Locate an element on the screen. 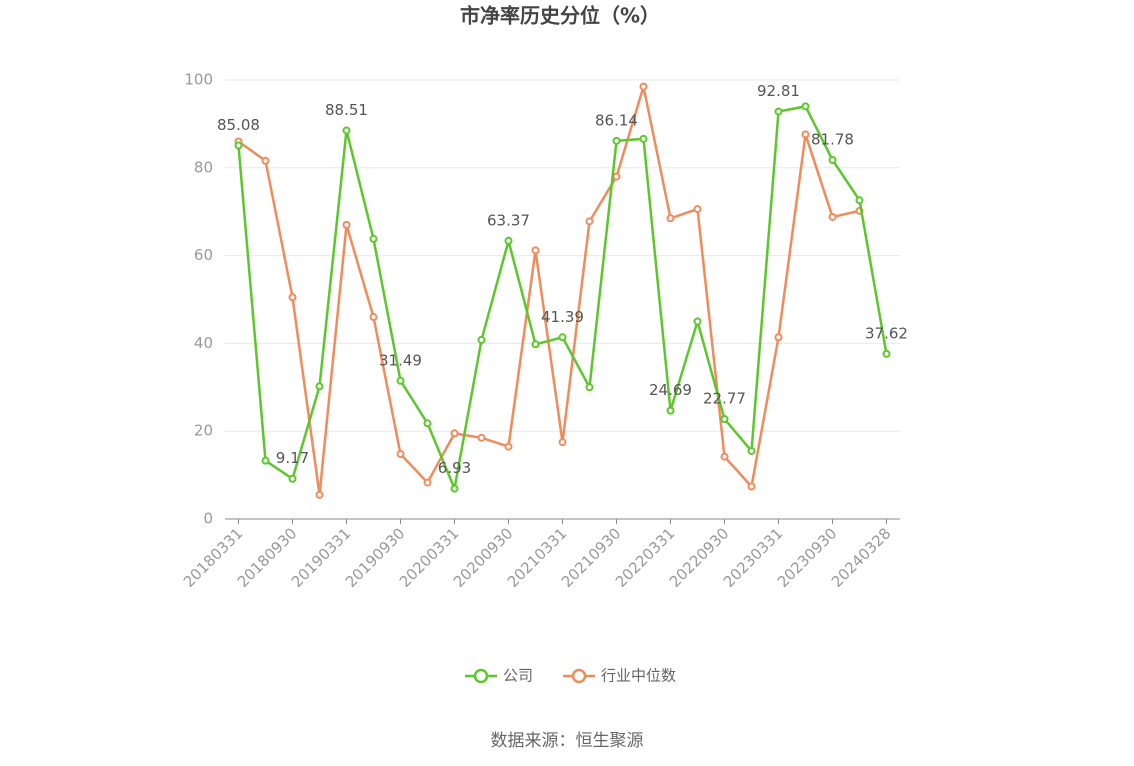  data-label: 24.69 is located at coordinates (670, 390).